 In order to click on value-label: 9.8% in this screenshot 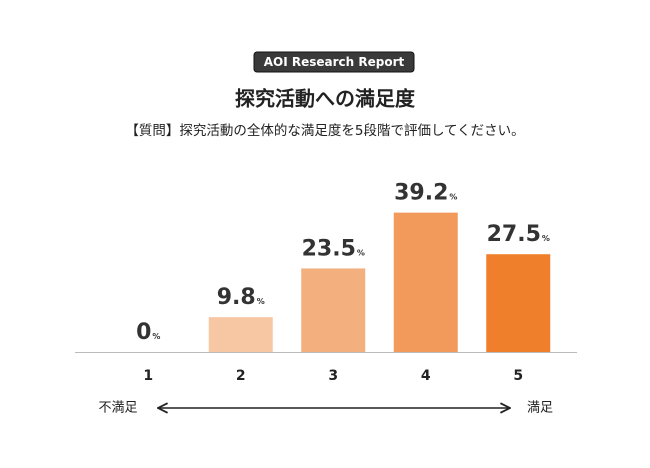, I will do `click(241, 297)`.